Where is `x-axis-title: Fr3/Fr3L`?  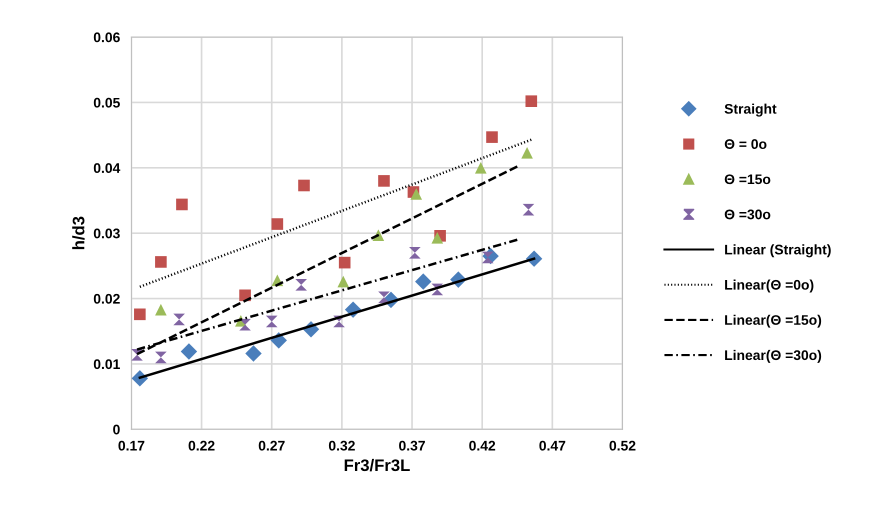 x-axis-title: Fr3/Fr3L is located at coordinates (377, 465).